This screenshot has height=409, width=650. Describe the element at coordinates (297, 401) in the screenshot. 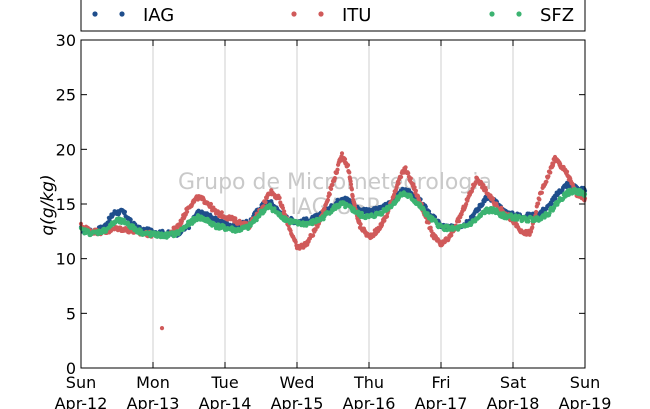

I see `x-tick-label-date: Apr-15` at that location.